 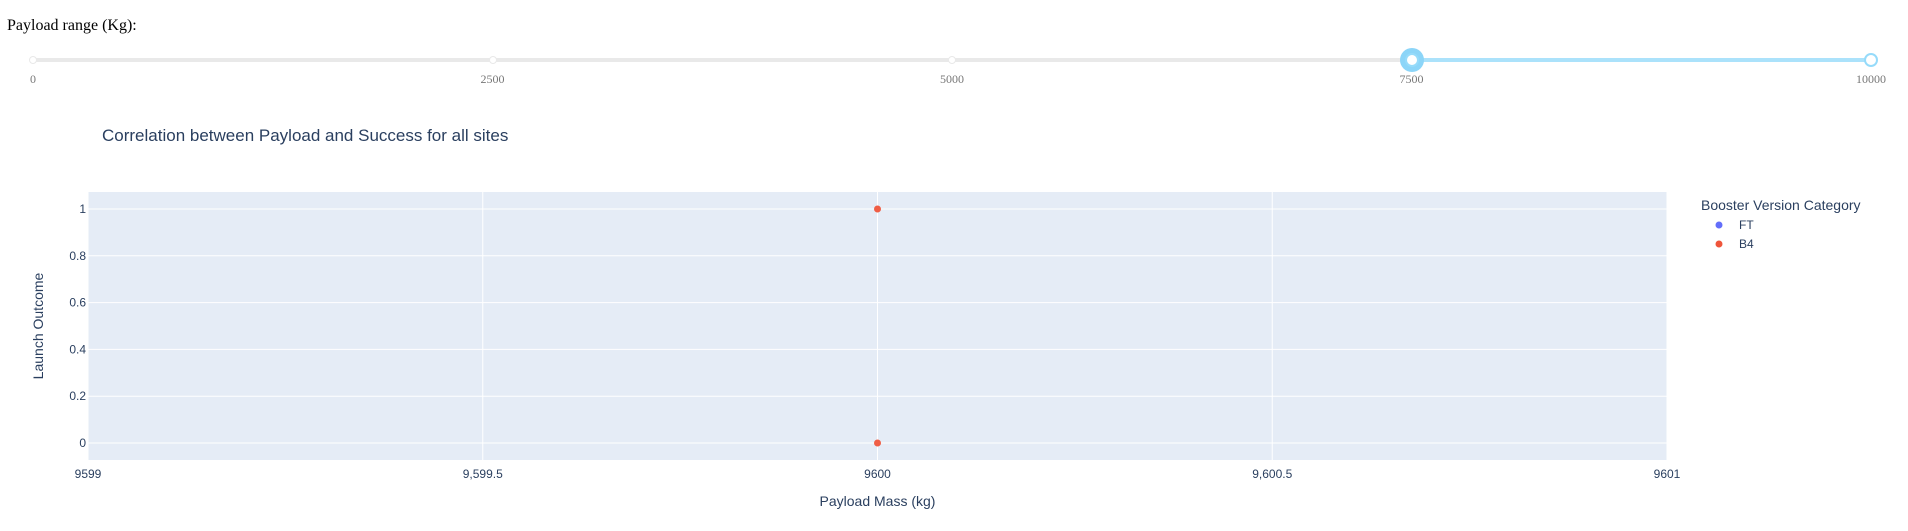 I want to click on legend-marker-ft, so click(x=1719, y=225).